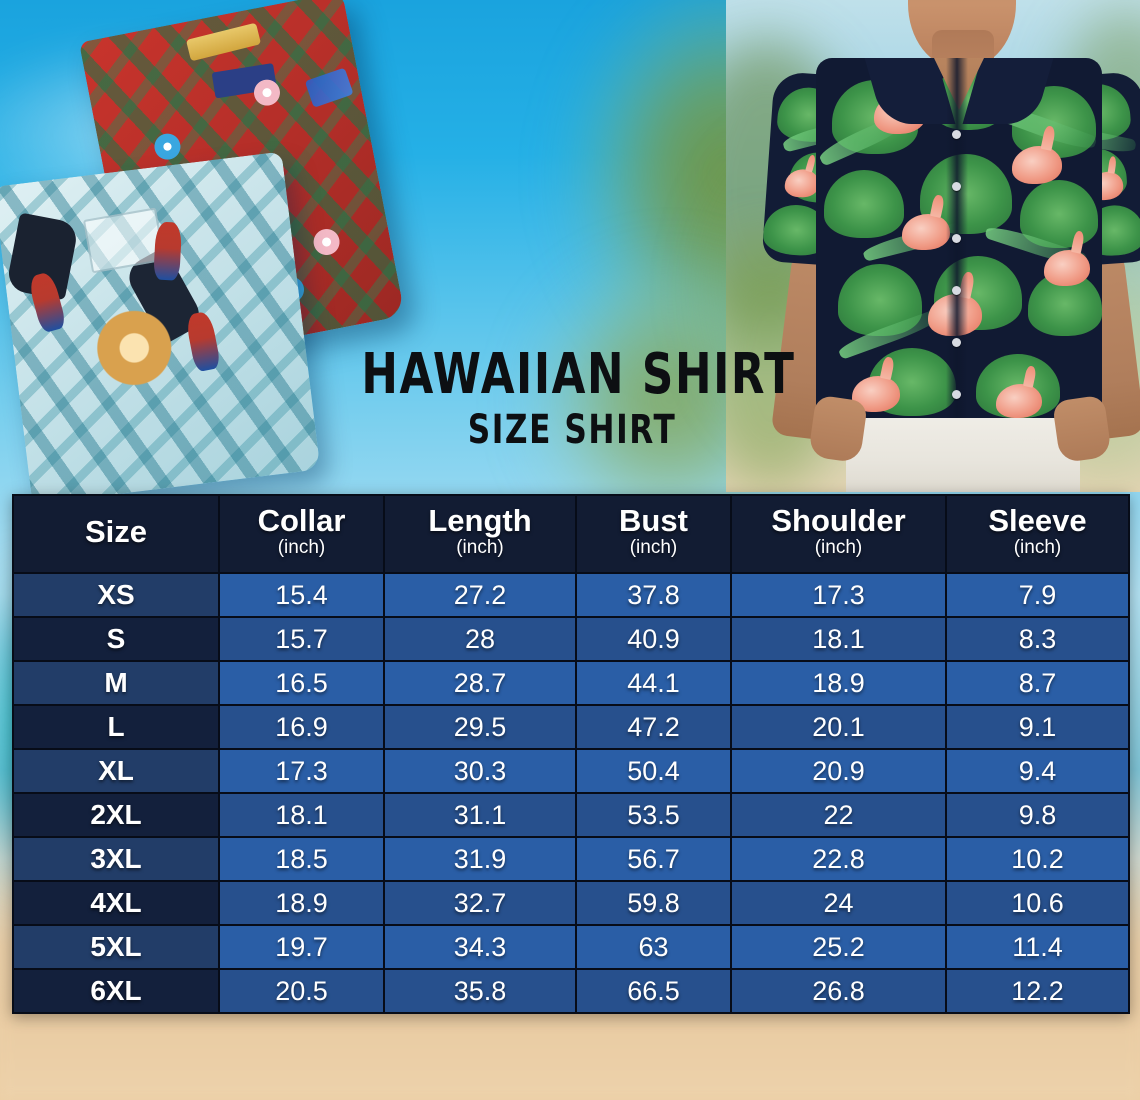 The image size is (1140, 1100). Describe the element at coordinates (480, 639) in the screenshot. I see `cell-length: 28` at that location.